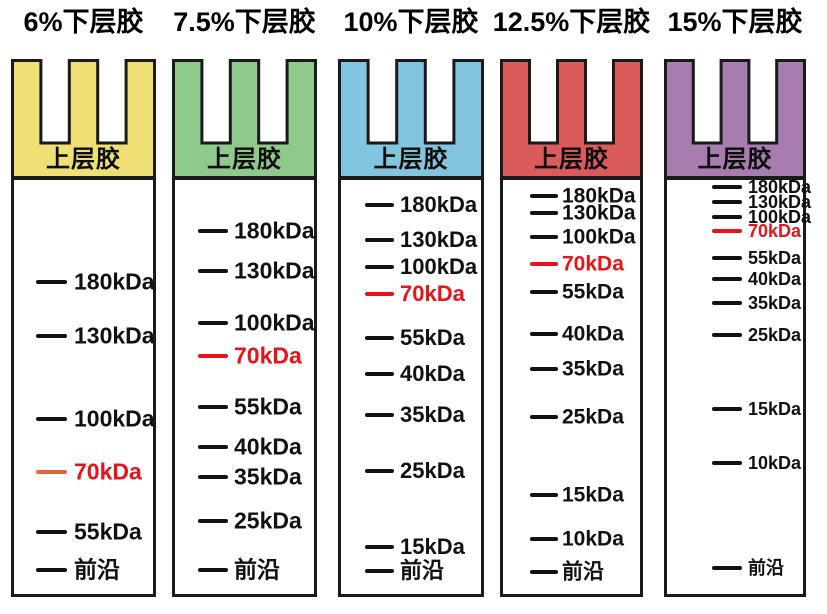 This screenshot has height=614, width=827. Describe the element at coordinates (411, 22) in the screenshot. I see `panel-title: 10%下层胶` at that location.